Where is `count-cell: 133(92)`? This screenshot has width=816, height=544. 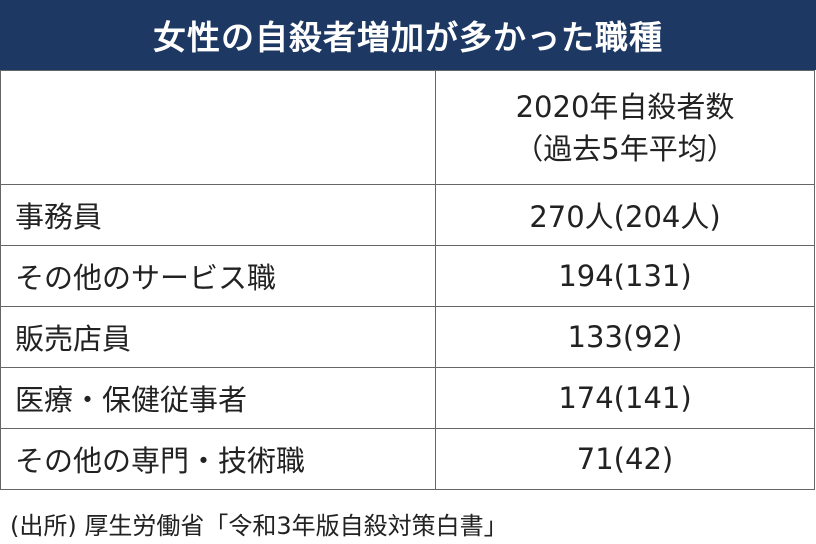 count-cell: 133(92) is located at coordinates (625, 337).